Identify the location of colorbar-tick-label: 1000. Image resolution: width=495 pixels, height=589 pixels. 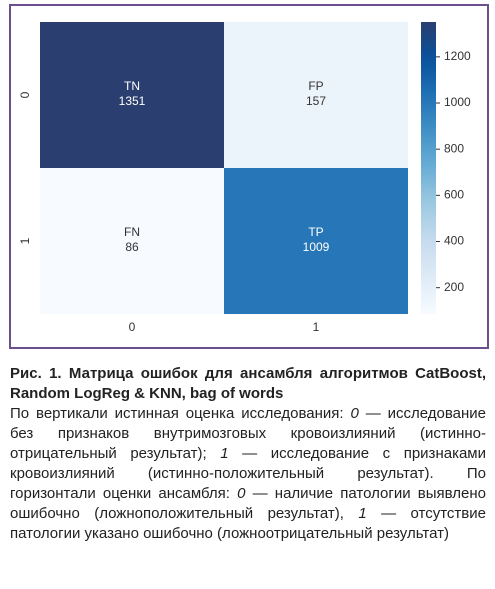
(457, 102).